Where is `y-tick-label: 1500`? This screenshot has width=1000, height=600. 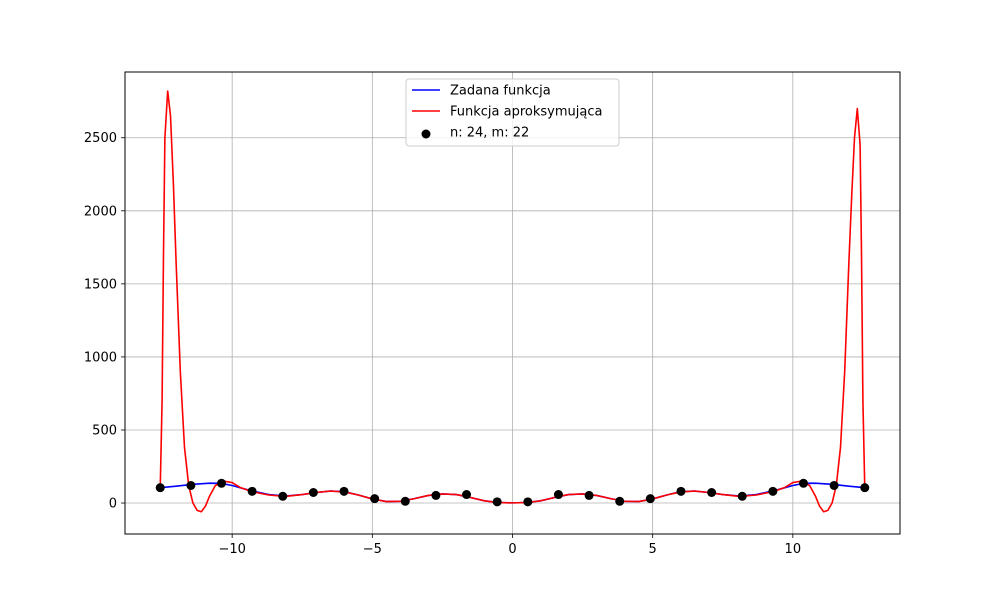
y-tick-label: 1500 is located at coordinates (100, 284).